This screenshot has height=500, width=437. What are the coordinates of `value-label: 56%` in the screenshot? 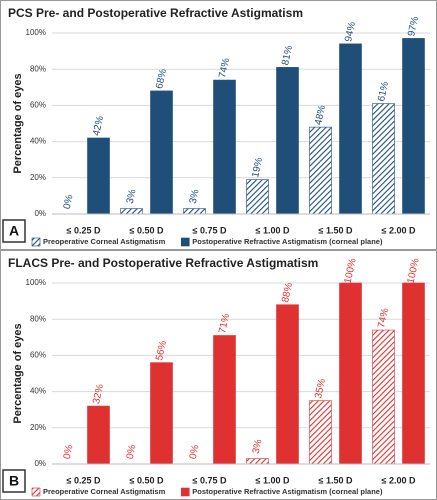 It's located at (161, 351).